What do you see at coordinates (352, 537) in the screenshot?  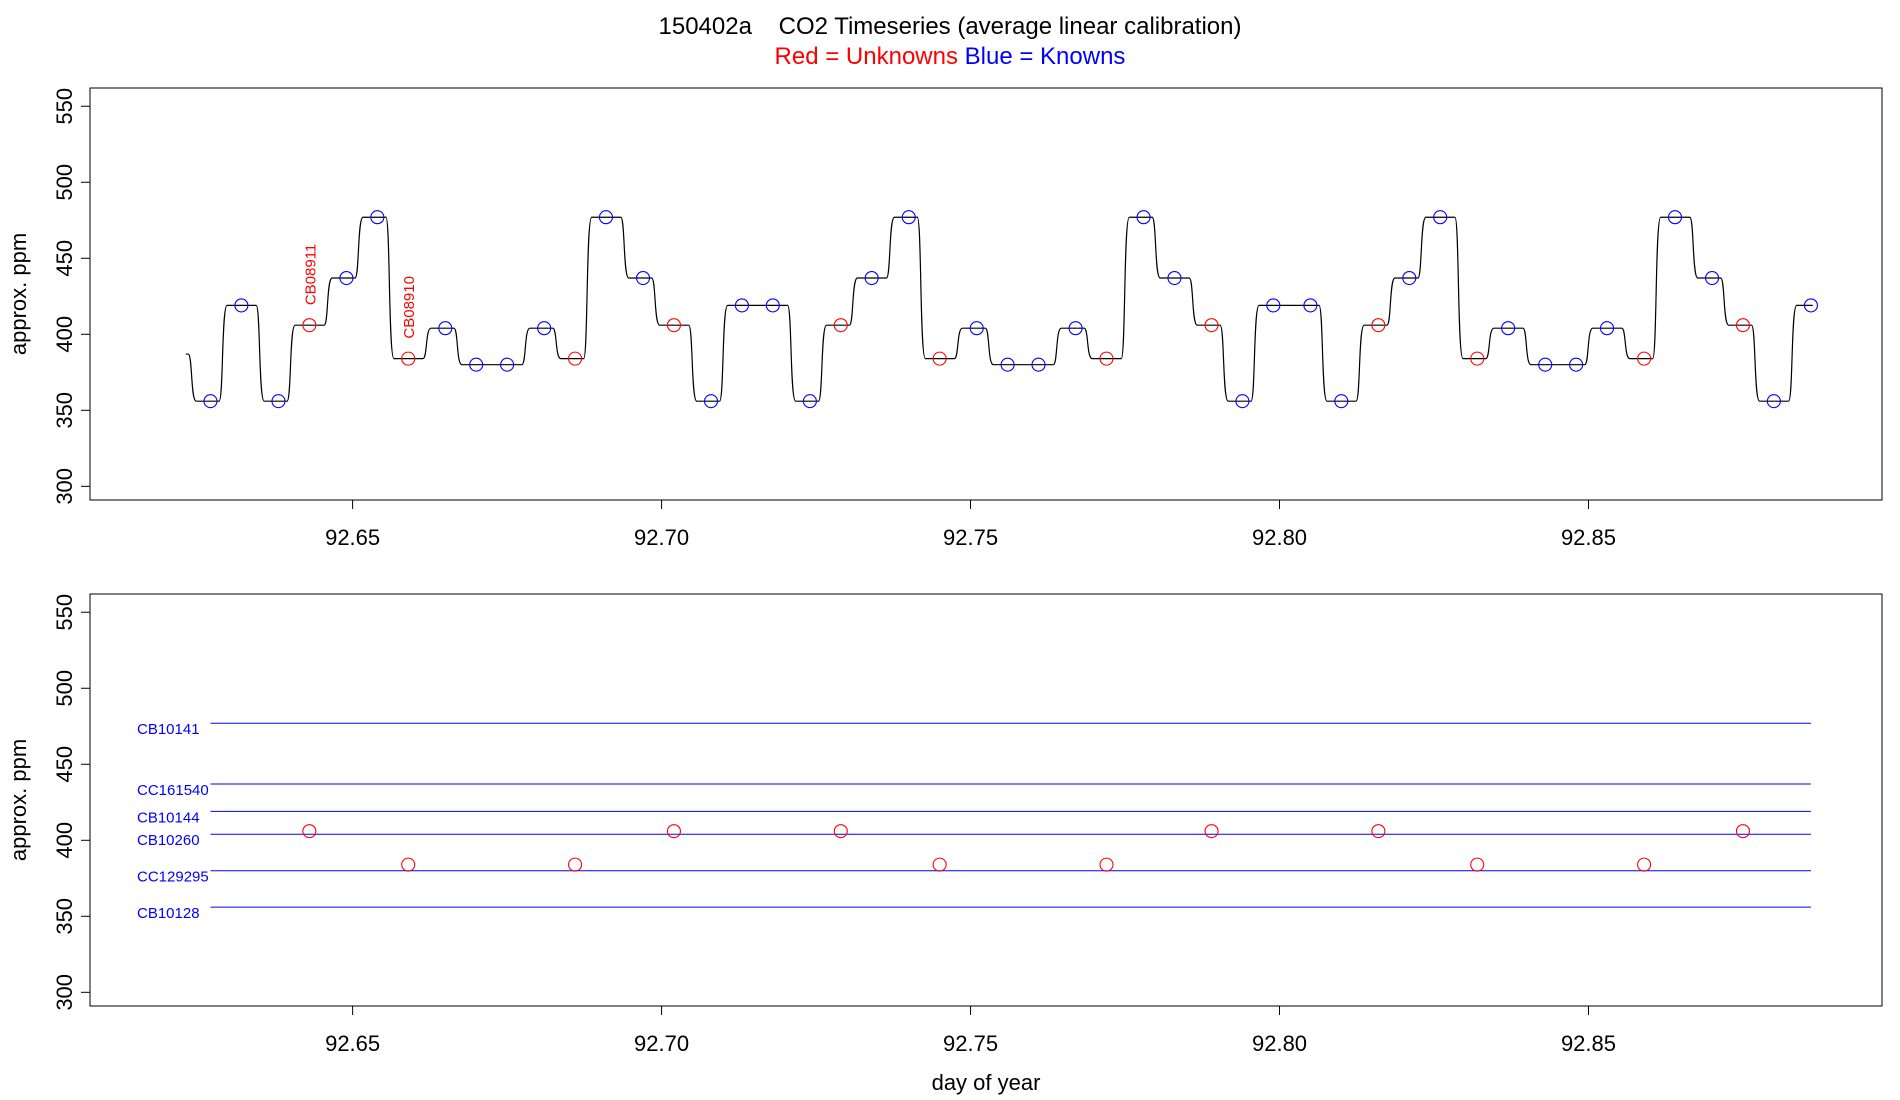 I see `top-x-tick-label: 92.65` at bounding box center [352, 537].